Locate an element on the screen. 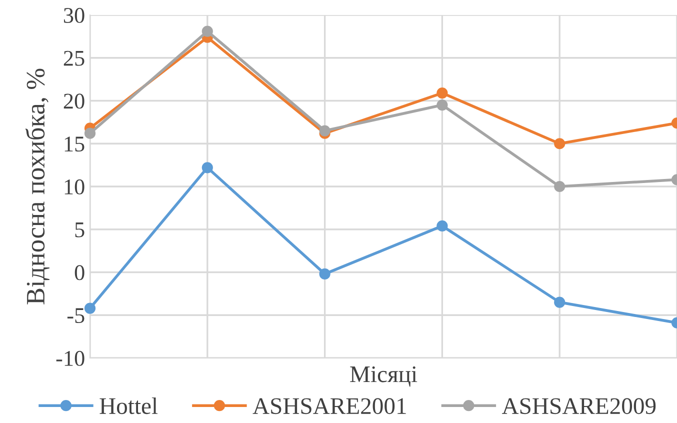 The image size is (677, 423). y-tick-label: 30 is located at coordinates (74, 15).